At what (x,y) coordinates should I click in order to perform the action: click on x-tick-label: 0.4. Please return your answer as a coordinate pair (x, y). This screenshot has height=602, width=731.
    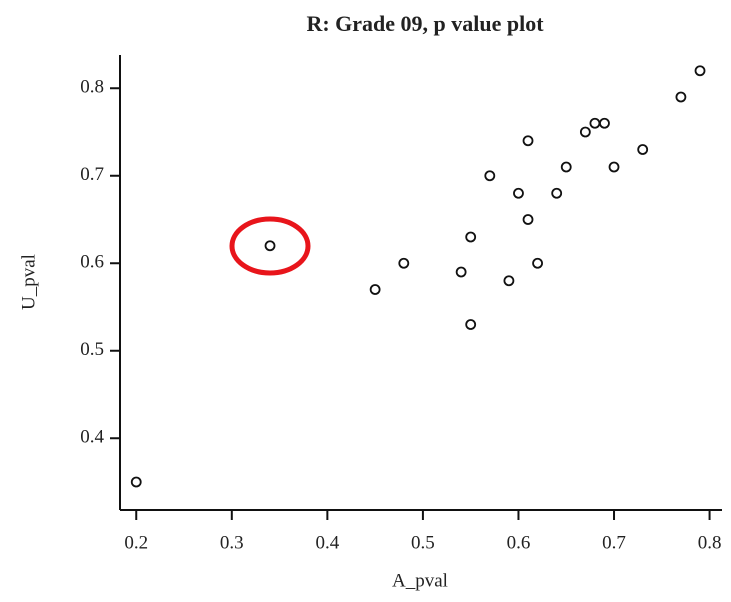
    Looking at the image, I should click on (327, 542).